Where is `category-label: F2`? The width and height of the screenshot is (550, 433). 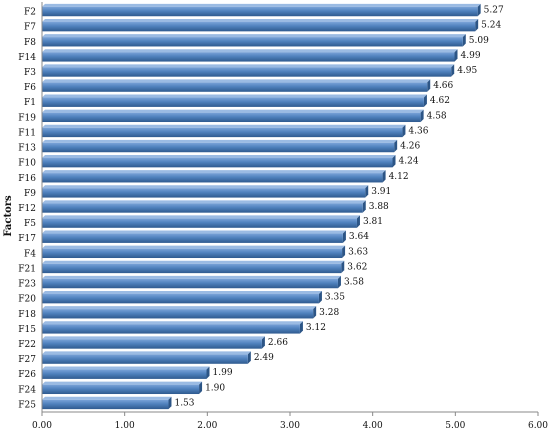 category-label: F2 is located at coordinates (30, 13).